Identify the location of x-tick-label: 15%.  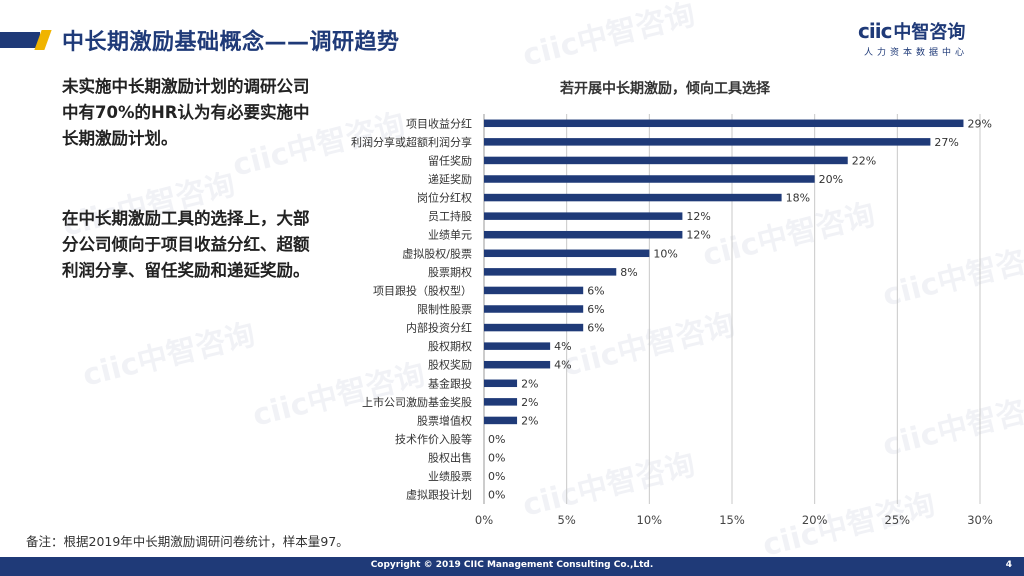
(732, 520).